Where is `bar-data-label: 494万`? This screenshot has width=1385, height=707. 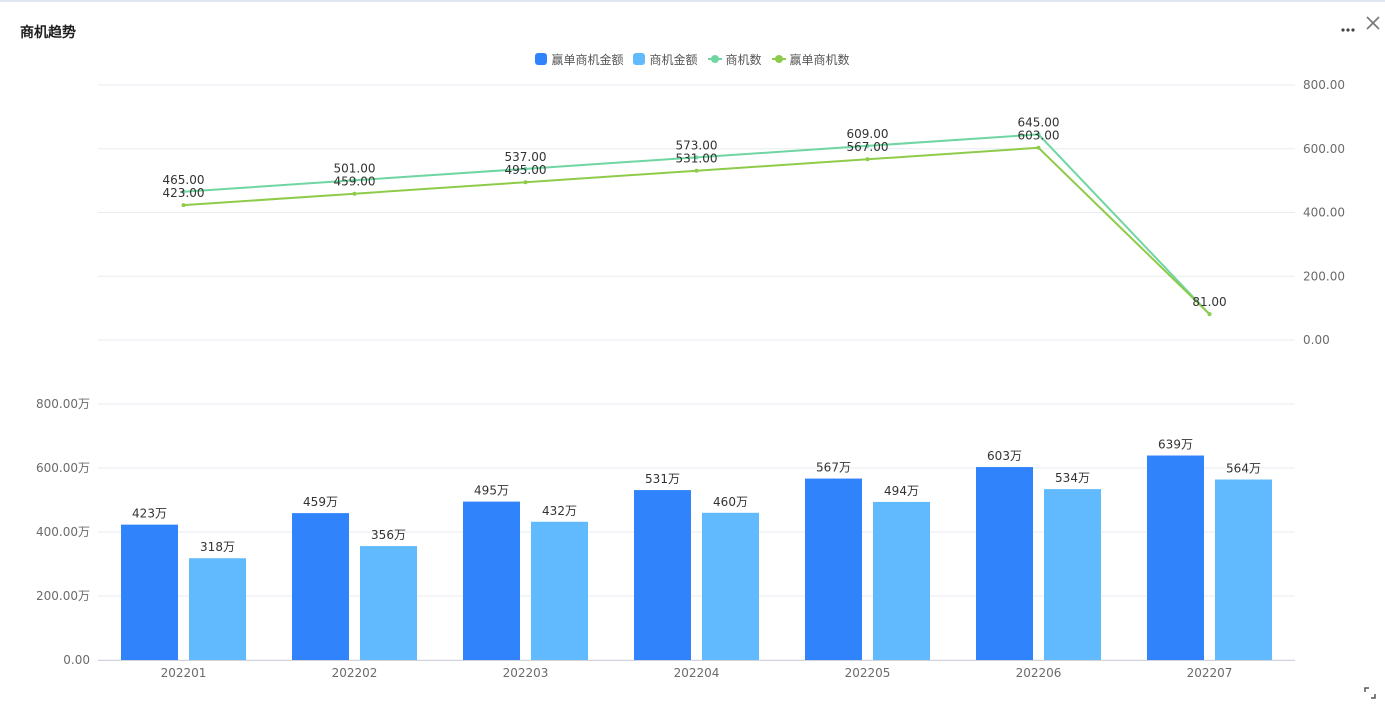
bar-data-label: 494万 is located at coordinates (901, 491).